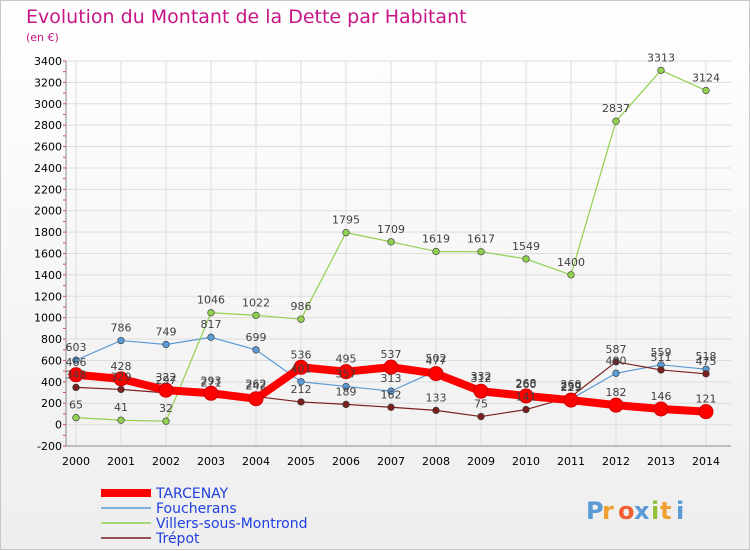 This screenshot has width=750, height=551. What do you see at coordinates (665, 511) in the screenshot?
I see `logo-letter: t` at bounding box center [665, 511].